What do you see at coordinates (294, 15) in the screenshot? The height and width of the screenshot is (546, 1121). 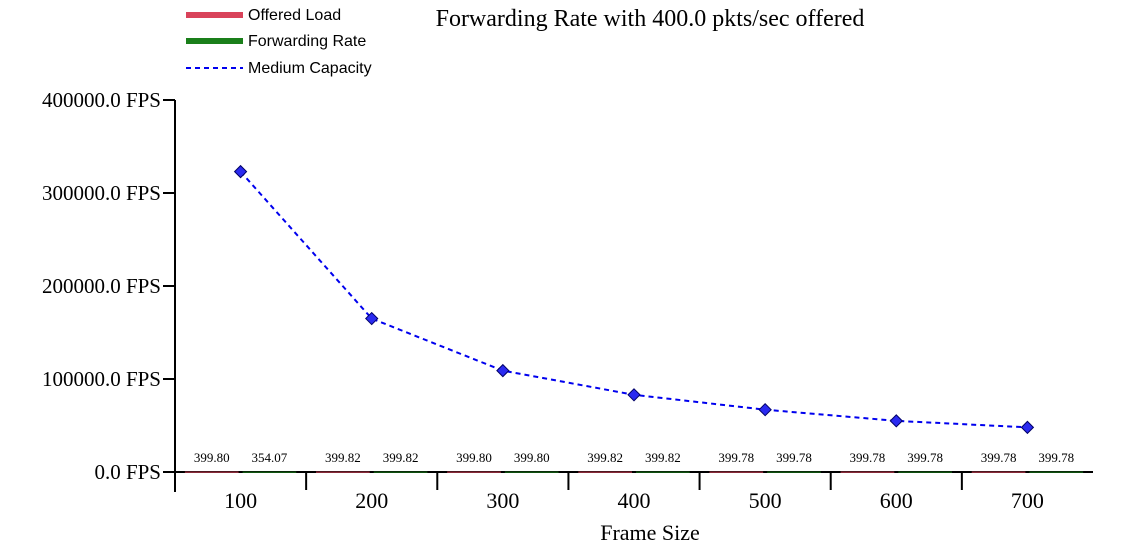 I see `legend-label-offered-load: Offered Load` at bounding box center [294, 15].